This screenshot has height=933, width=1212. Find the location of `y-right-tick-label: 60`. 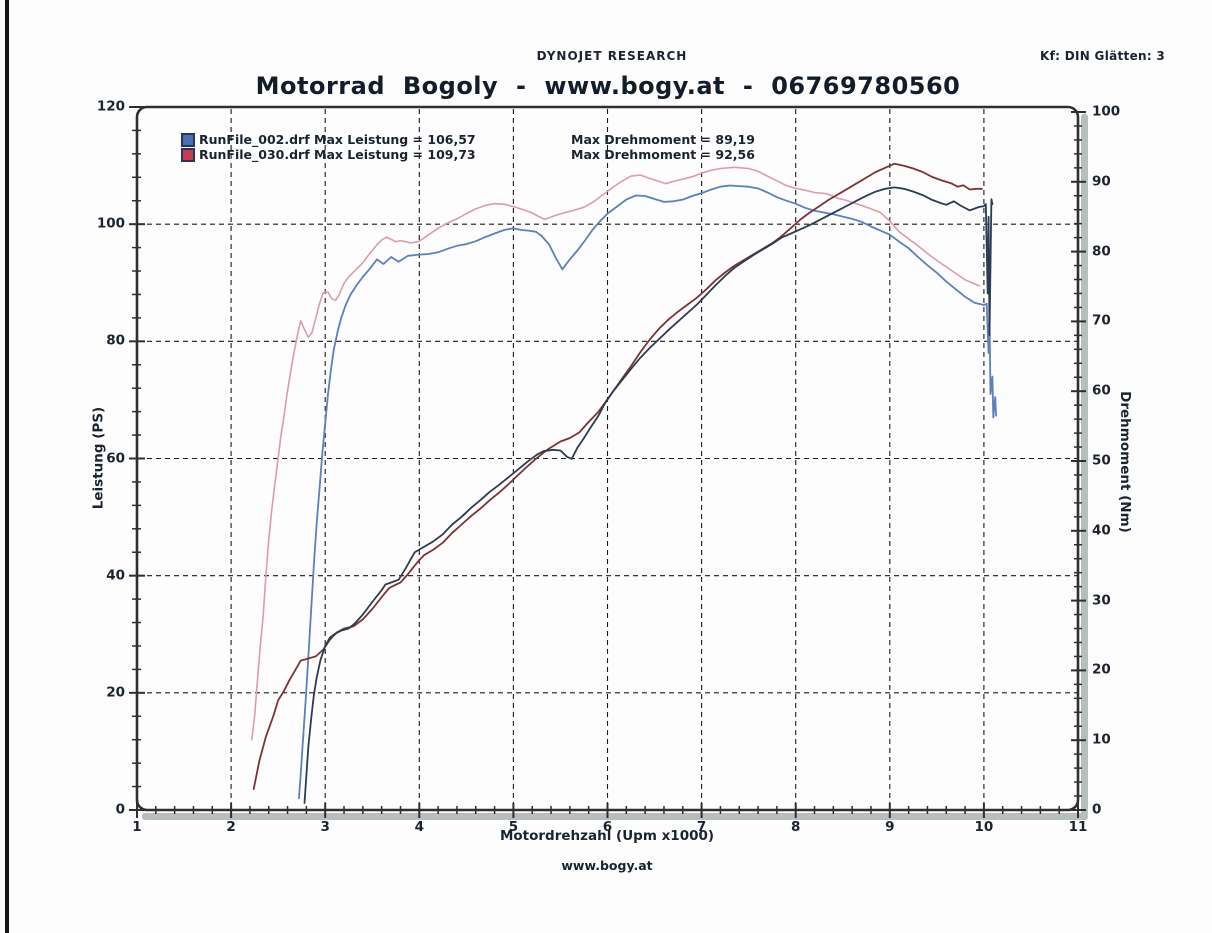

y-right-tick-label: 60 is located at coordinates (1101, 390).